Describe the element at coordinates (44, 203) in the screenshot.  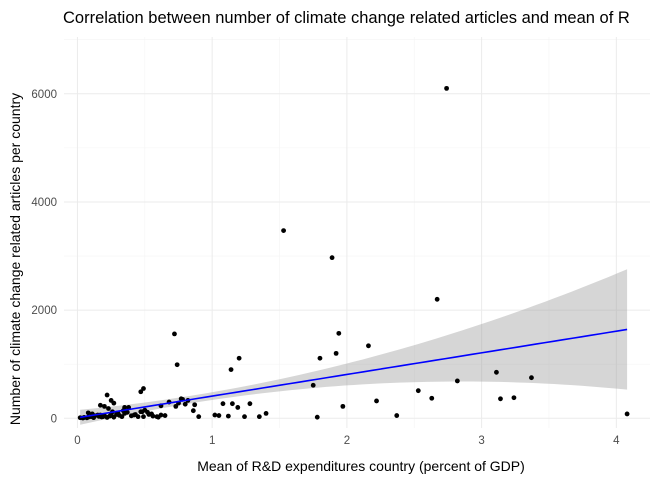
I see `y-tick-label: 4000` at that location.